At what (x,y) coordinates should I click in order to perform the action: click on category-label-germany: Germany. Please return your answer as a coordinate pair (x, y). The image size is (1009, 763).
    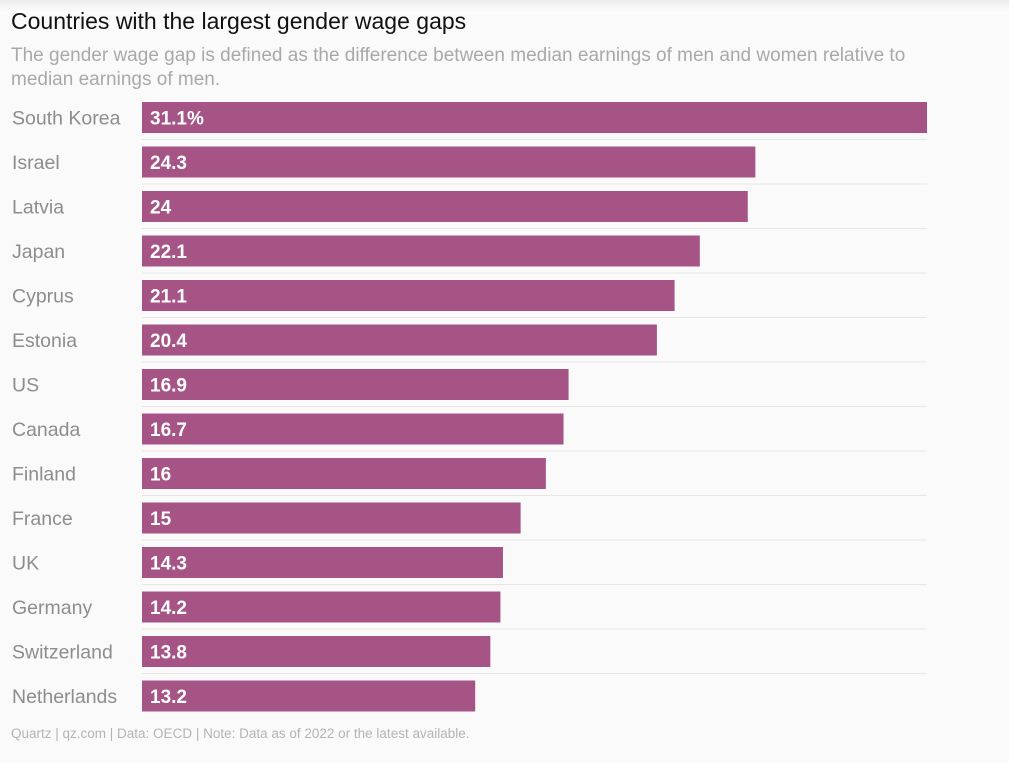
    Looking at the image, I should click on (52, 608).